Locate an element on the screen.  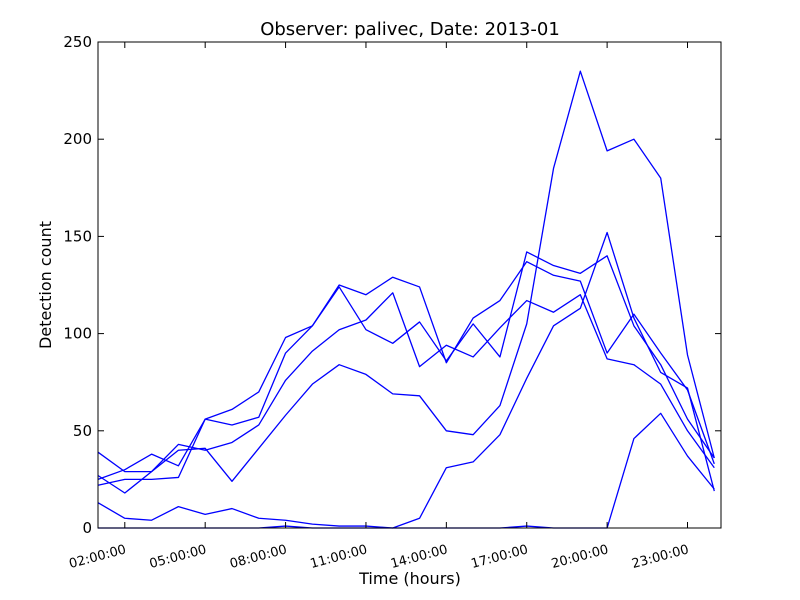
y-tick-label: 100 is located at coordinates (77, 334).